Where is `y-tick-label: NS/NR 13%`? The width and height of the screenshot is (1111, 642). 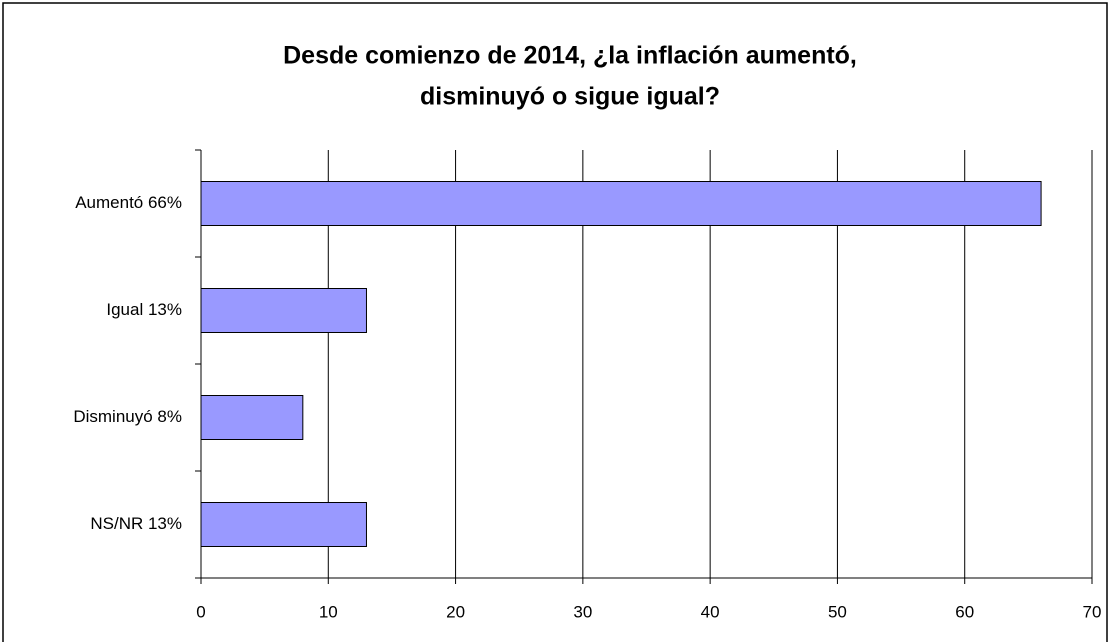 y-tick-label: NS/NR 13% is located at coordinates (136, 523).